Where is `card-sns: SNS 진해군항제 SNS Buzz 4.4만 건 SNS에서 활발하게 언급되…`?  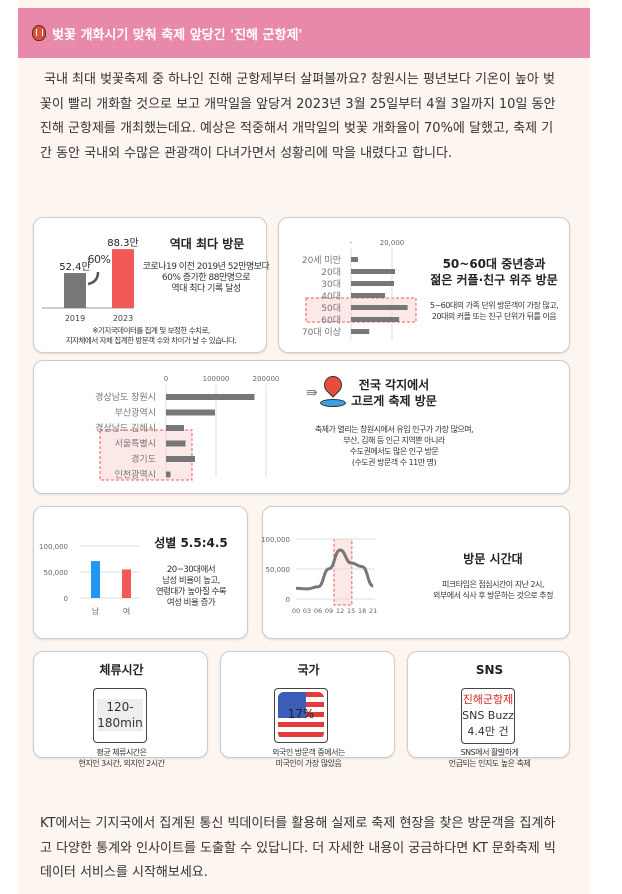 card-sns: SNS 진해군항제 SNS Buzz 4.4만 건 SNS에서 활발하게 언급되… is located at coordinates (488, 709).